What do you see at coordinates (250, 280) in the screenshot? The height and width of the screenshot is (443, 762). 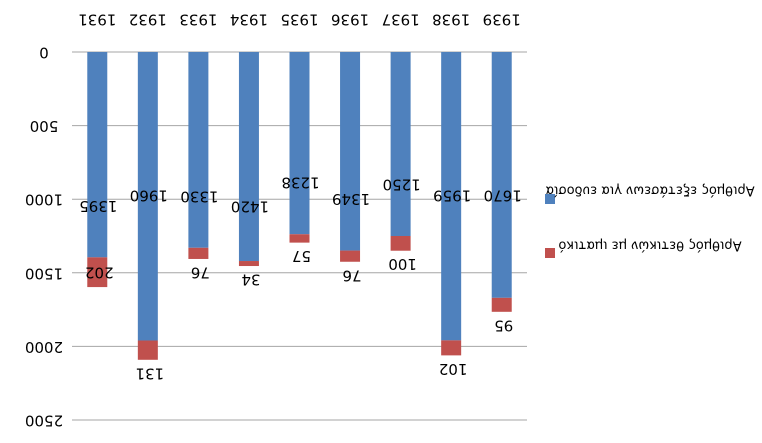 I see `data-label-positive: 34` at bounding box center [250, 280].